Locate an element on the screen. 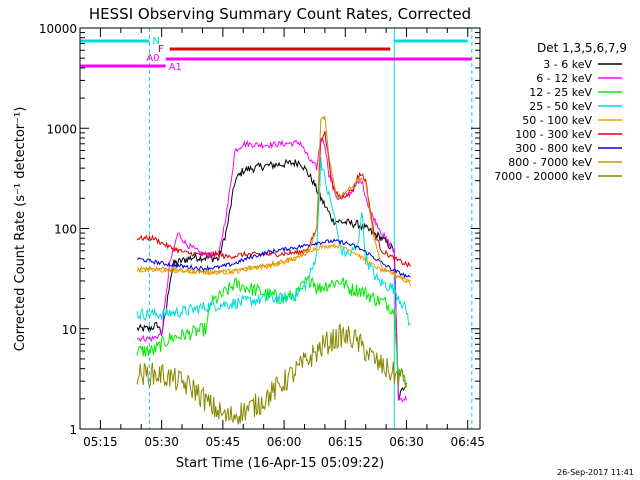 The image size is (640, 480). x-tick-label: 05:30 is located at coordinates (161, 442).